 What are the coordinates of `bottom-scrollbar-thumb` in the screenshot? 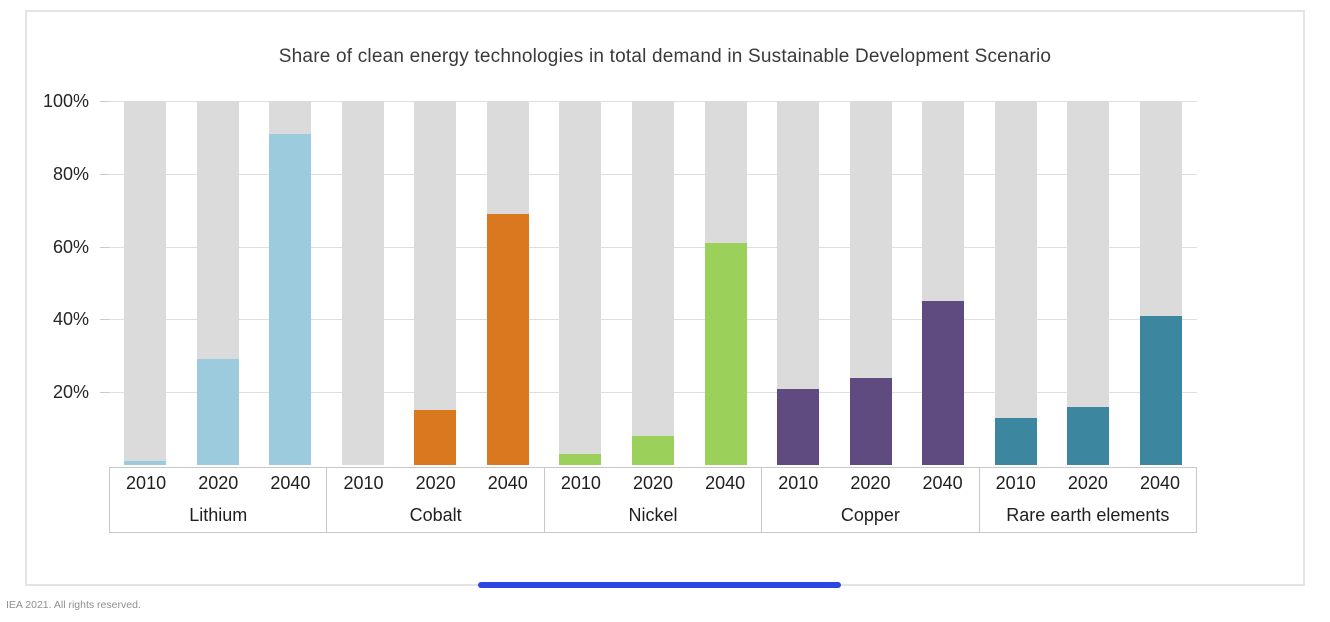 It's located at (659, 585).